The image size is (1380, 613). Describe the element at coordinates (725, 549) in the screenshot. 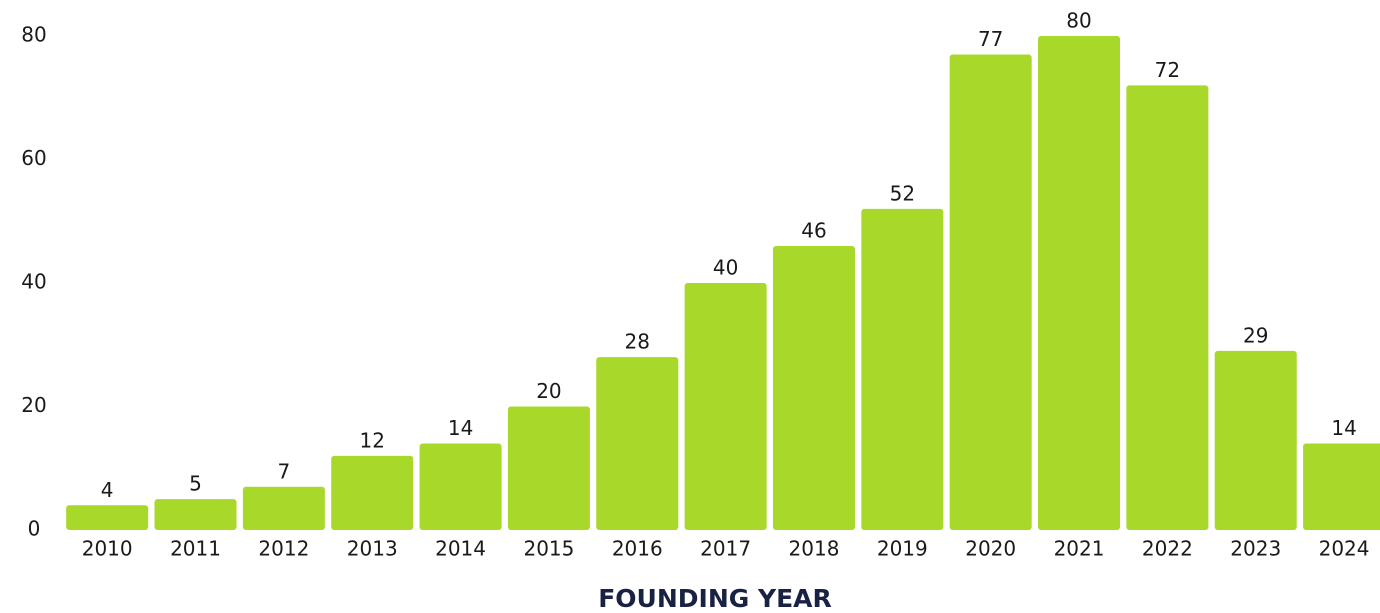

I see `x-tick-label: 2017` at that location.